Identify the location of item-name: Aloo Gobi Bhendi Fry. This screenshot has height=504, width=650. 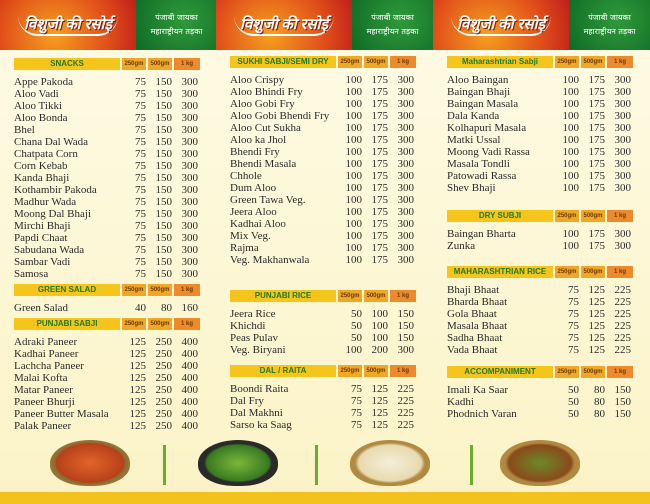
(280, 116).